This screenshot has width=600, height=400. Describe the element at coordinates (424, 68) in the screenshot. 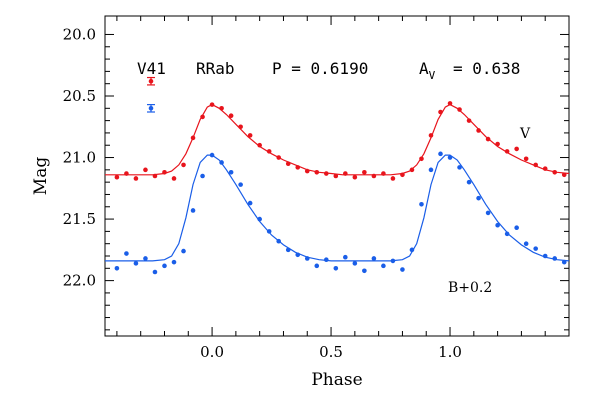

I see `amplitude-symbol: A` at that location.